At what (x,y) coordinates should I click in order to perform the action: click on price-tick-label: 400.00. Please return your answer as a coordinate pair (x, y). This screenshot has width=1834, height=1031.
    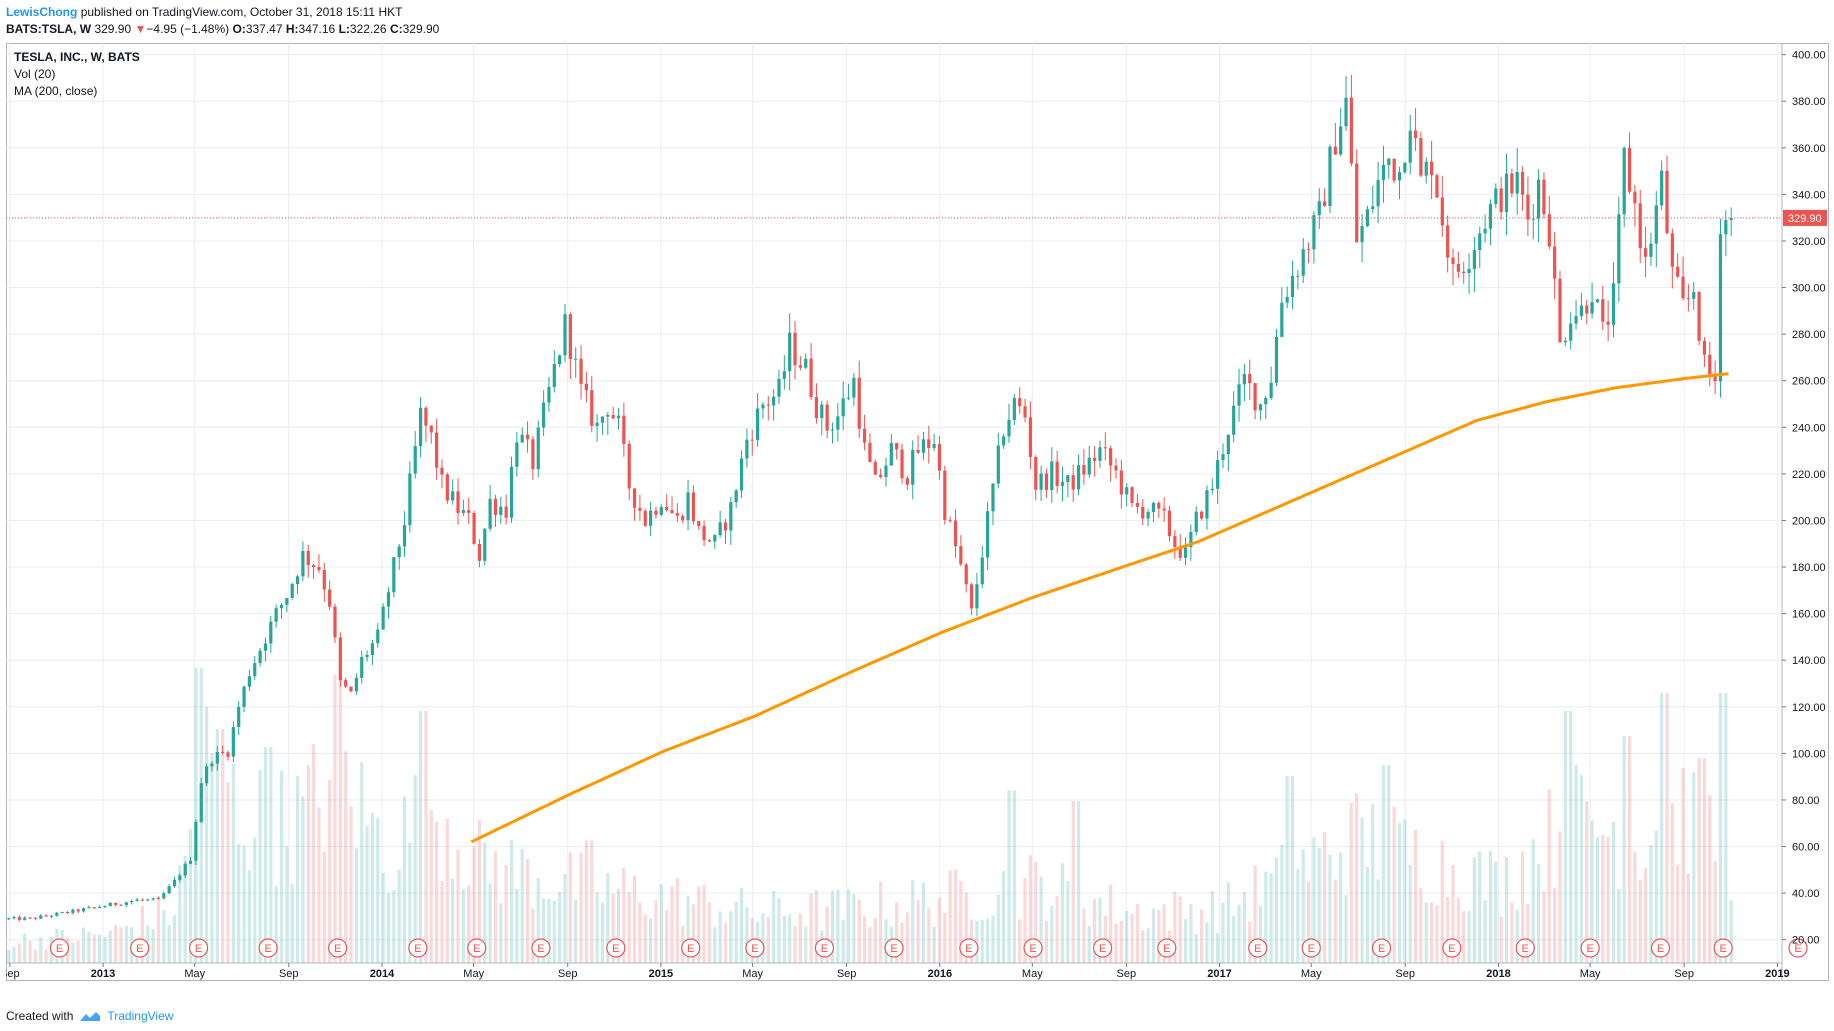
    Looking at the image, I should click on (1809, 56).